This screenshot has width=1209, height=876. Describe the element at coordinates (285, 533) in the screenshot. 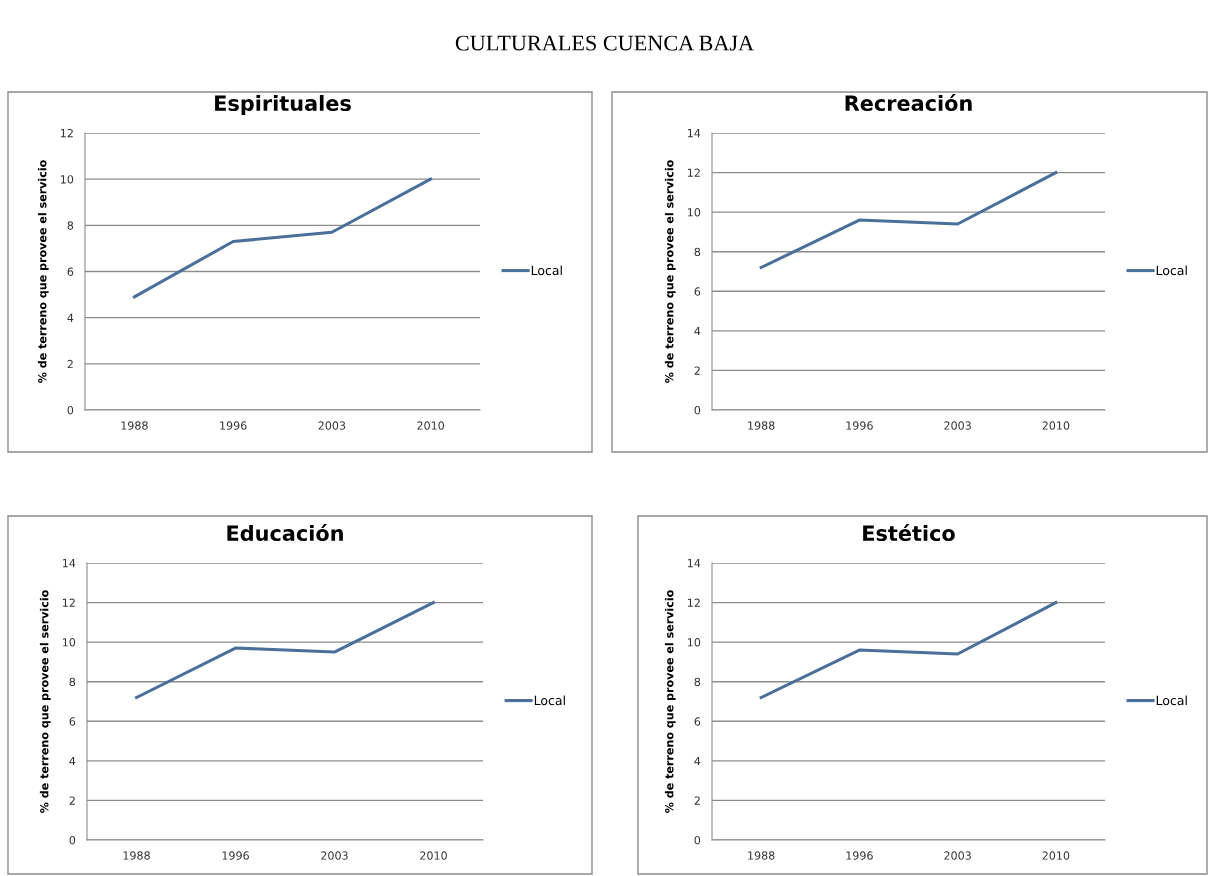

I see `chart-title: Educación` at that location.